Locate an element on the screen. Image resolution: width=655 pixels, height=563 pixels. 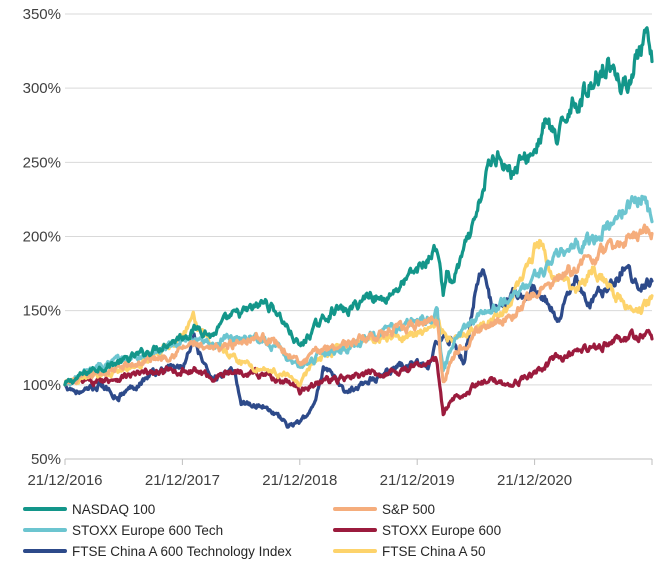
legend-label: STOXX Europe 600 Tech is located at coordinates (147, 530).